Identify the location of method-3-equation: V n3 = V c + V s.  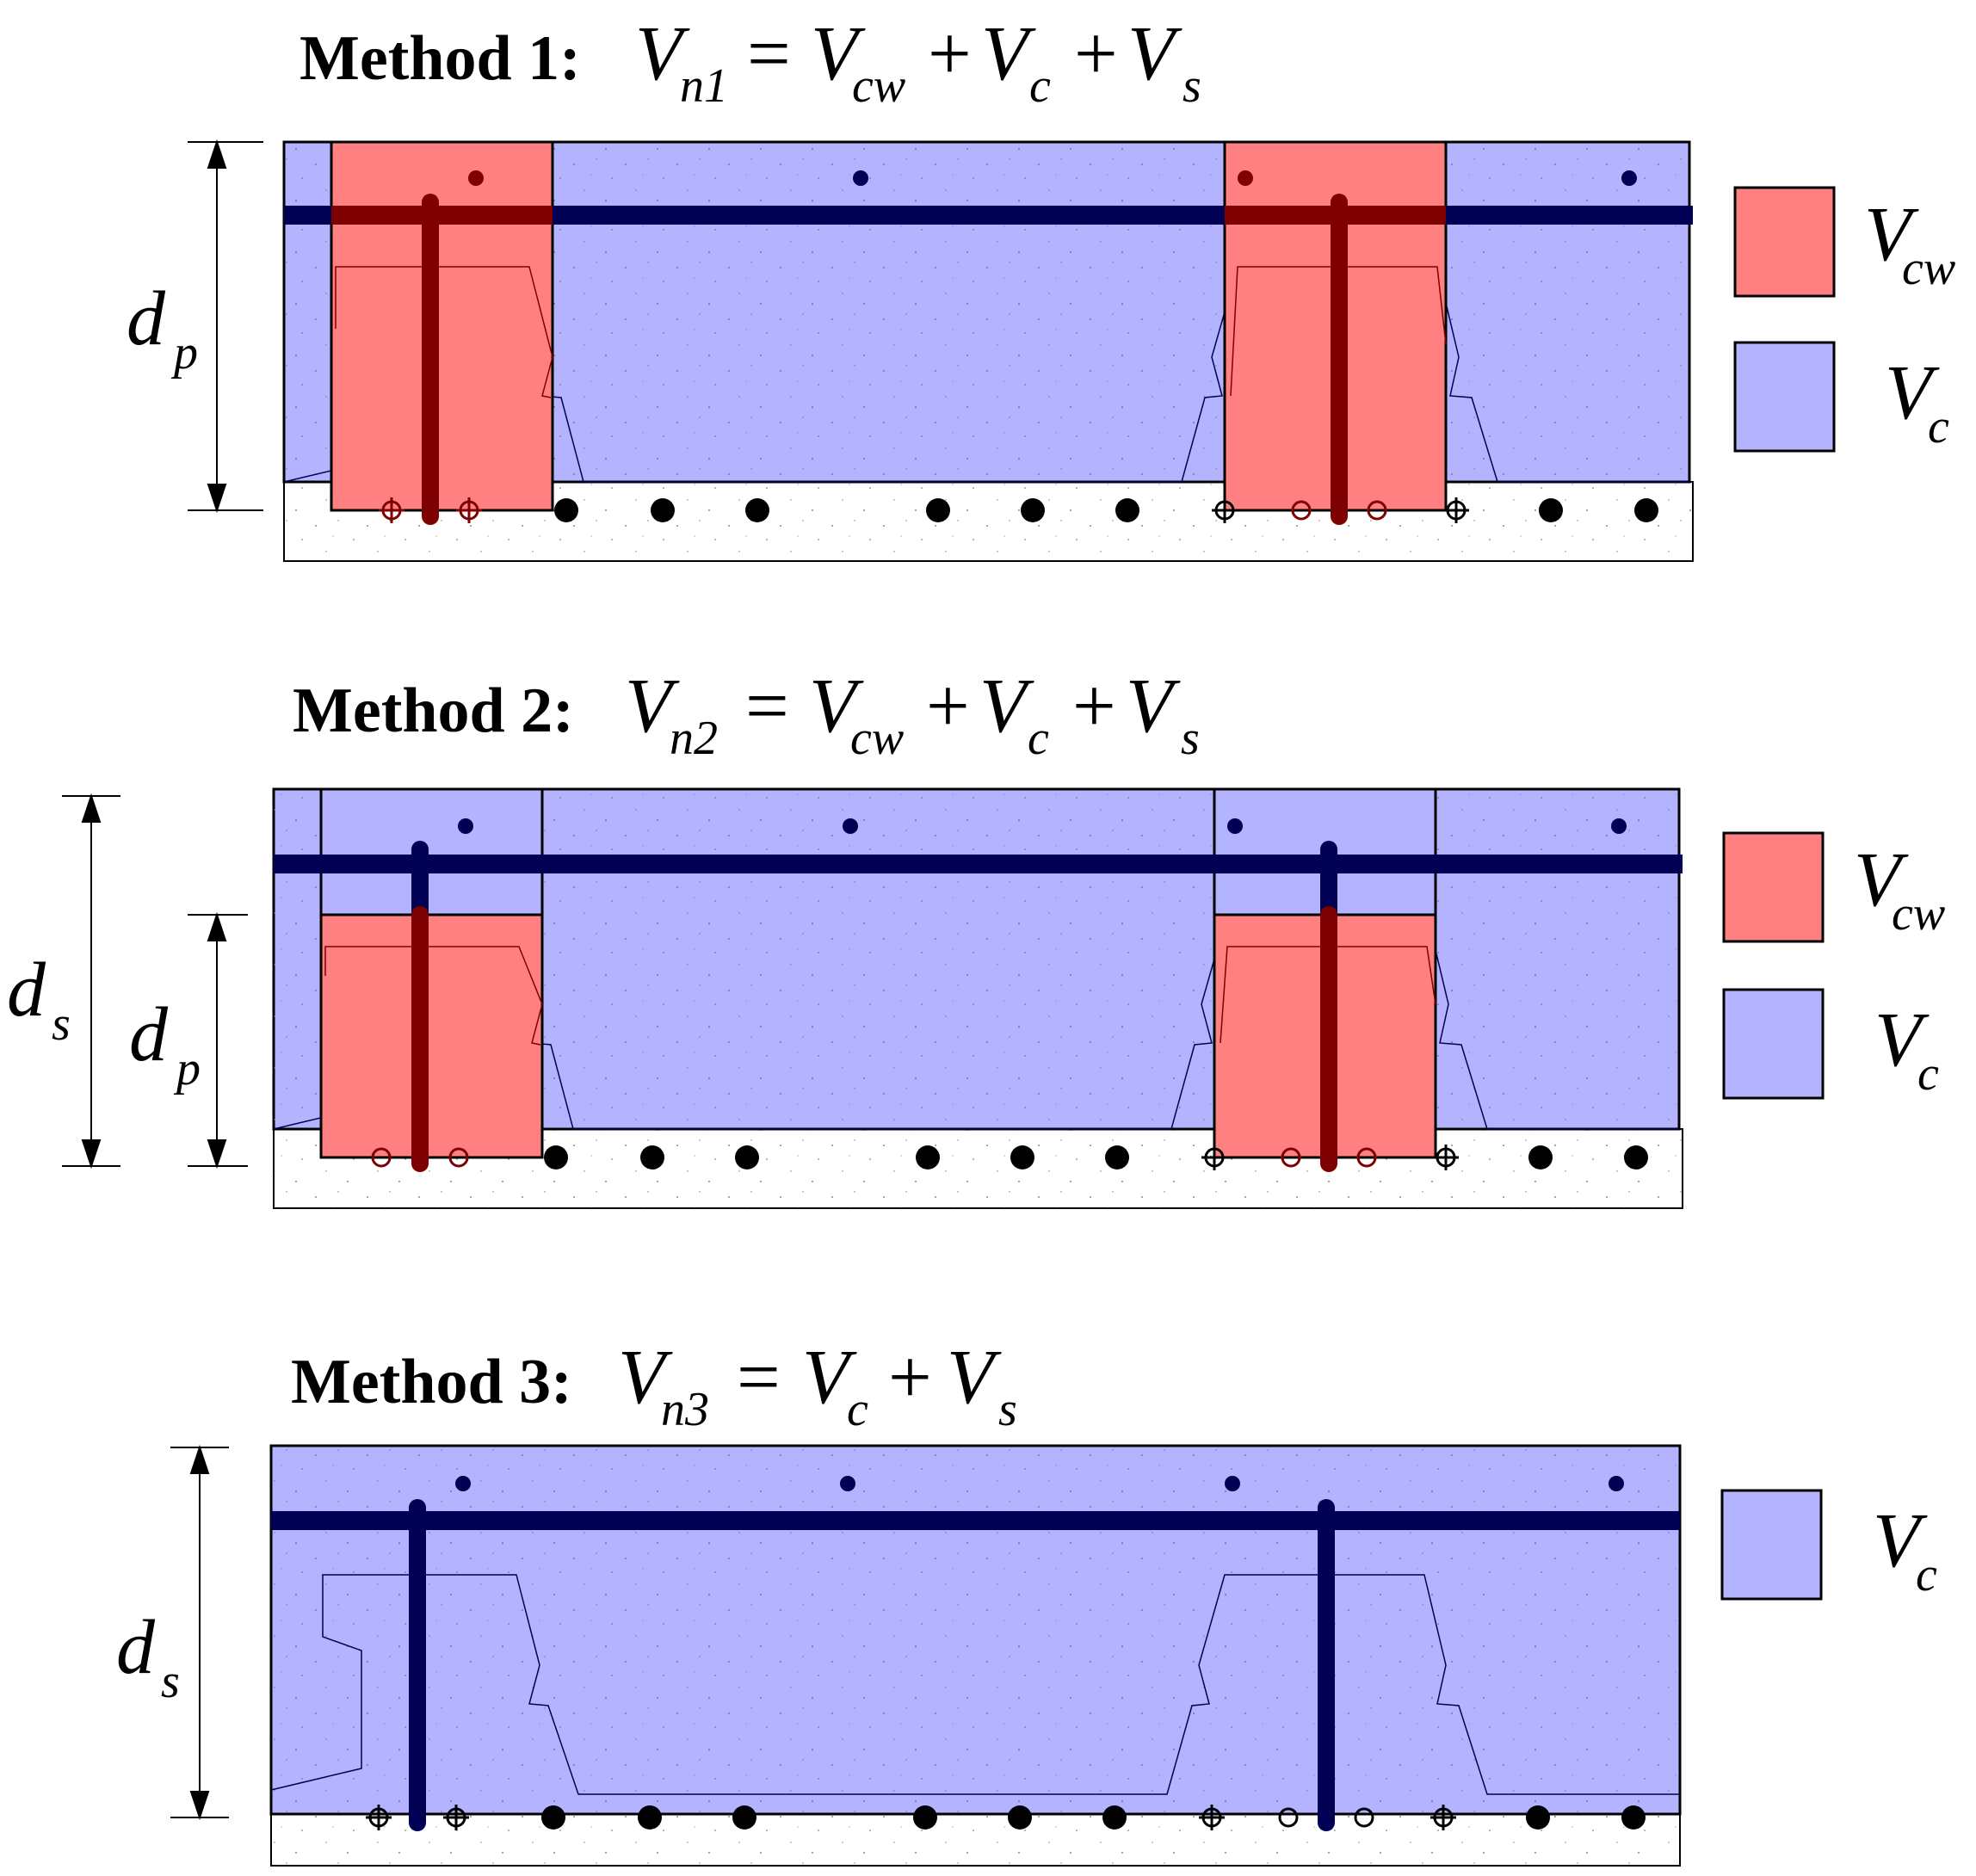
(818, 1386).